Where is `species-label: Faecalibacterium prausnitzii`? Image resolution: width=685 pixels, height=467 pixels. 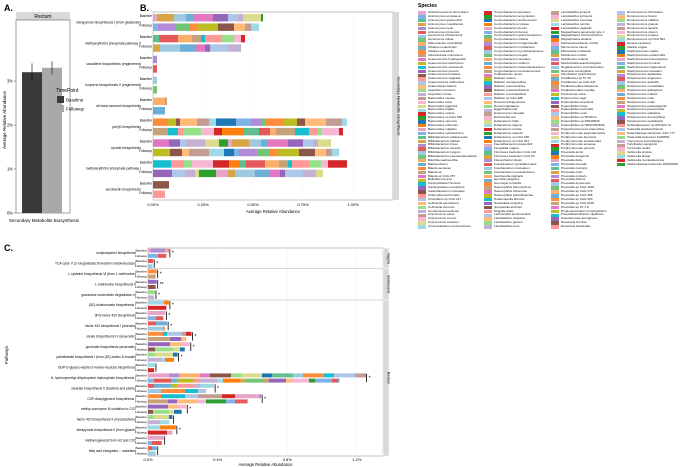
species-label: Faecalibacterium prausnitzii is located at coordinates (513, 144).